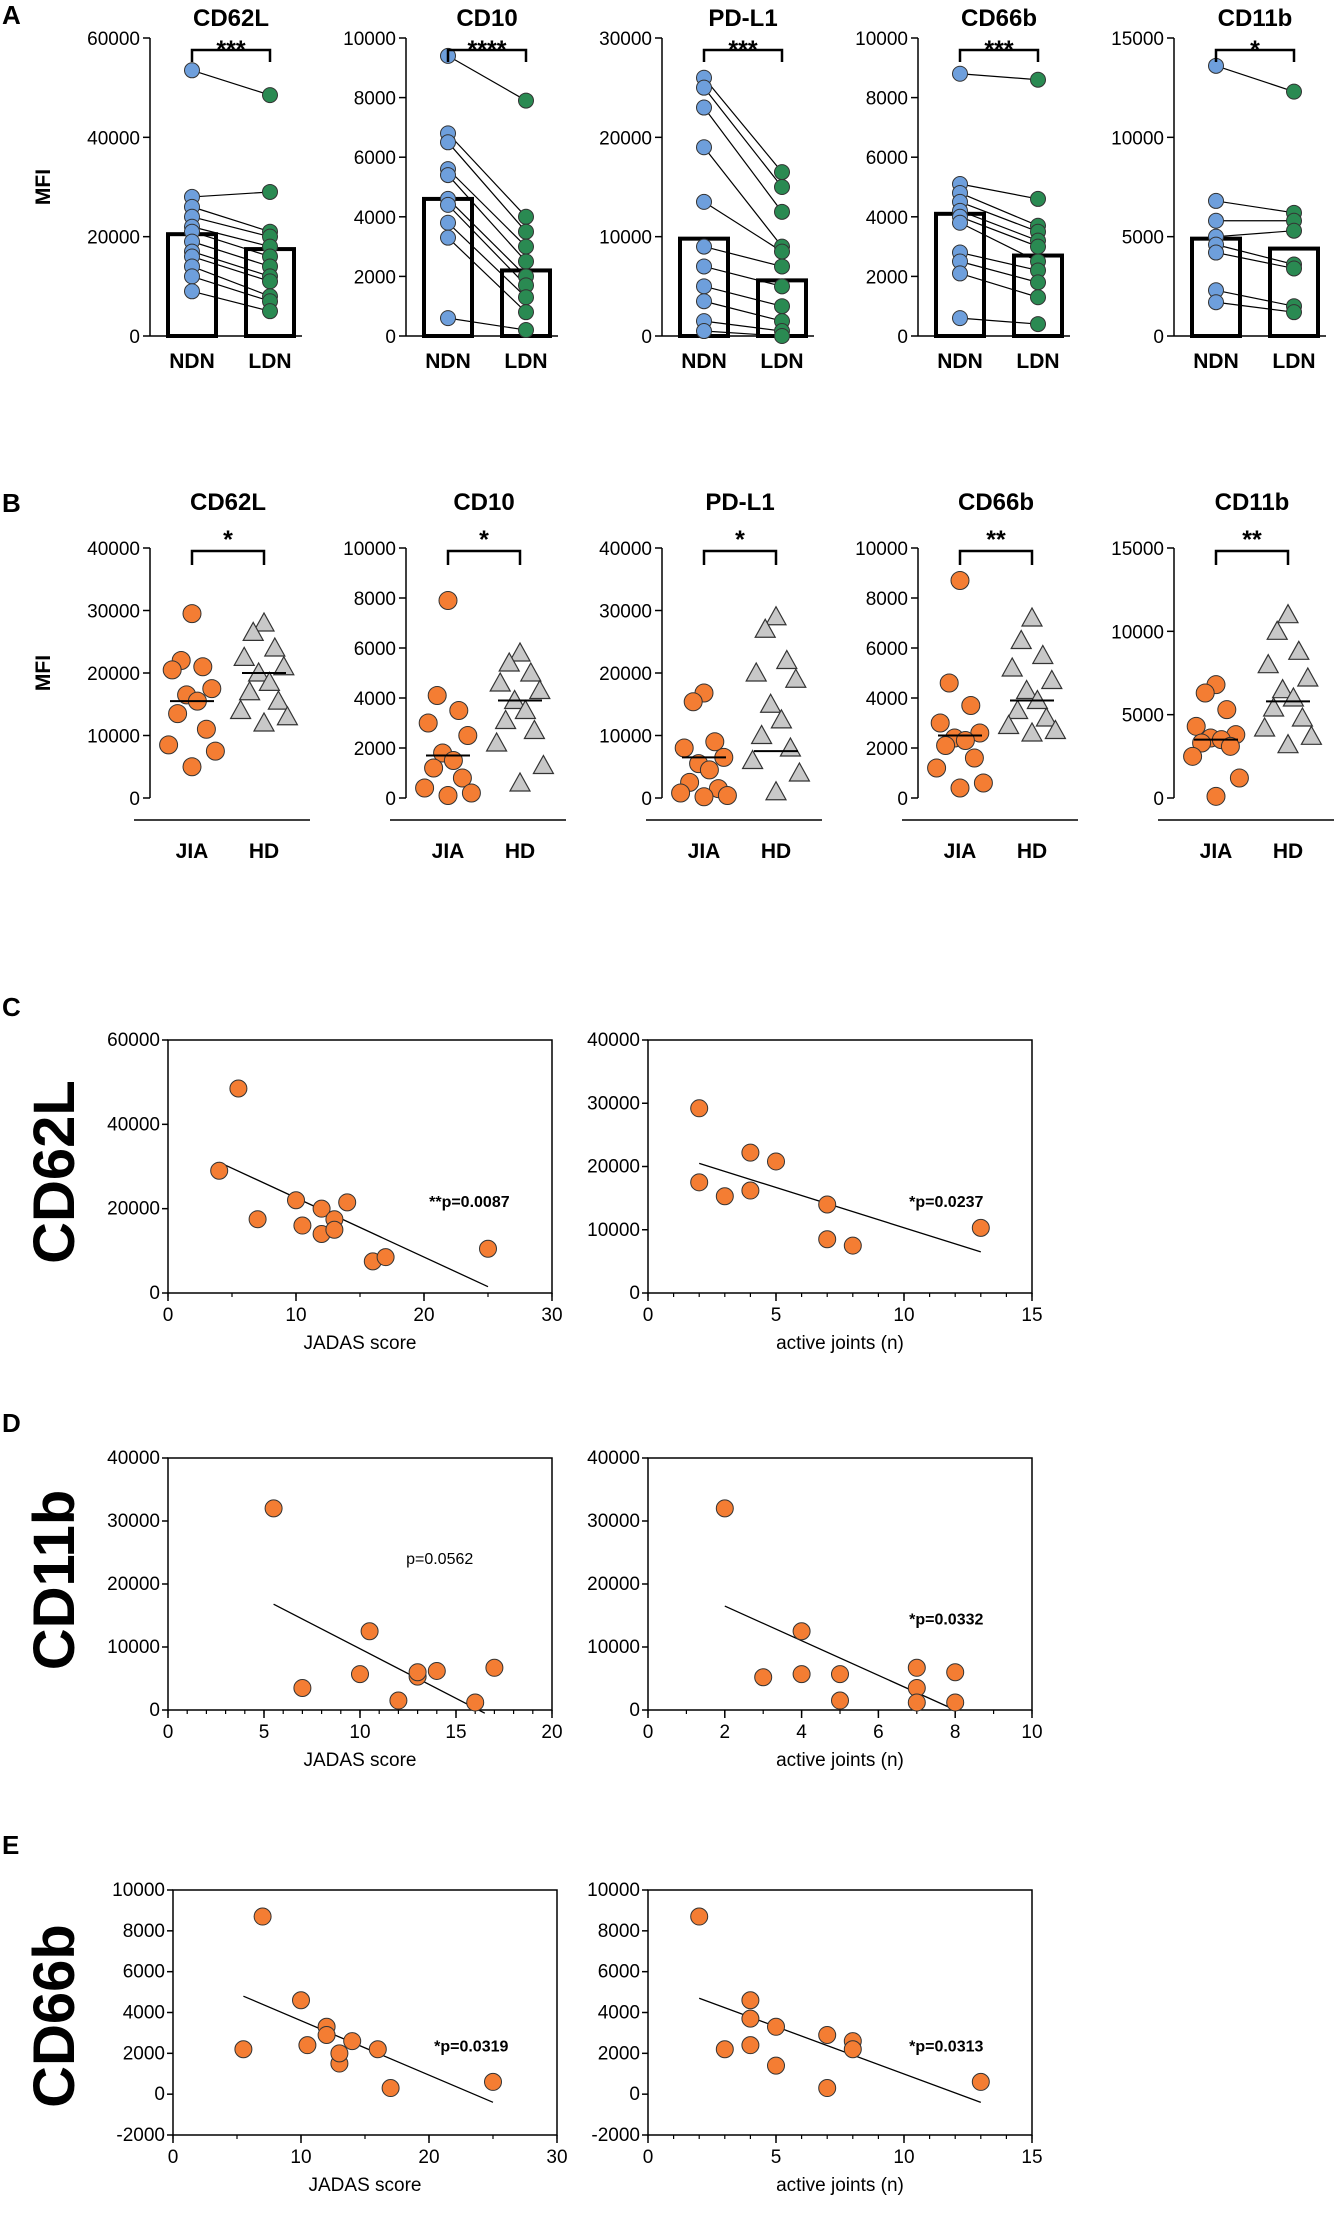  I want to click on p-value-annotation: **p=0.0087, so click(469, 1202).